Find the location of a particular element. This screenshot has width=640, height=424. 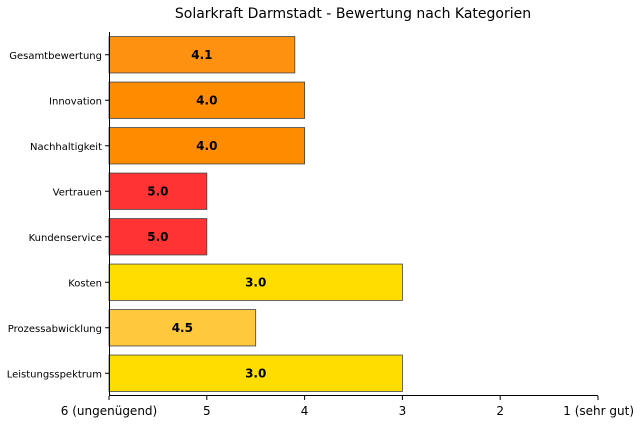

bar-innovation is located at coordinates (207, 100).